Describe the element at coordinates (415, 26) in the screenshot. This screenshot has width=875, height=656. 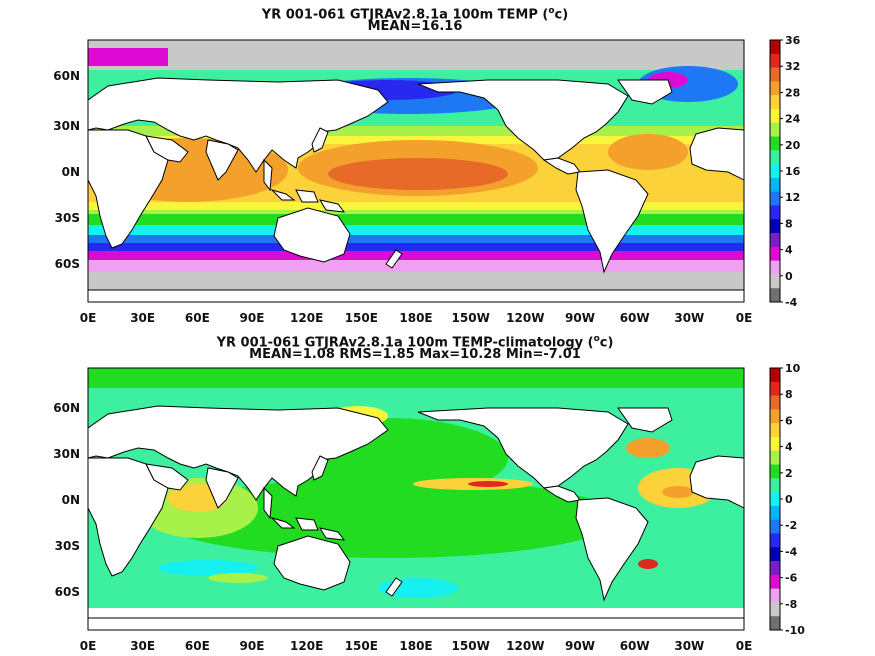
I see `panel1-subtitle: MEAN=16.16` at that location.